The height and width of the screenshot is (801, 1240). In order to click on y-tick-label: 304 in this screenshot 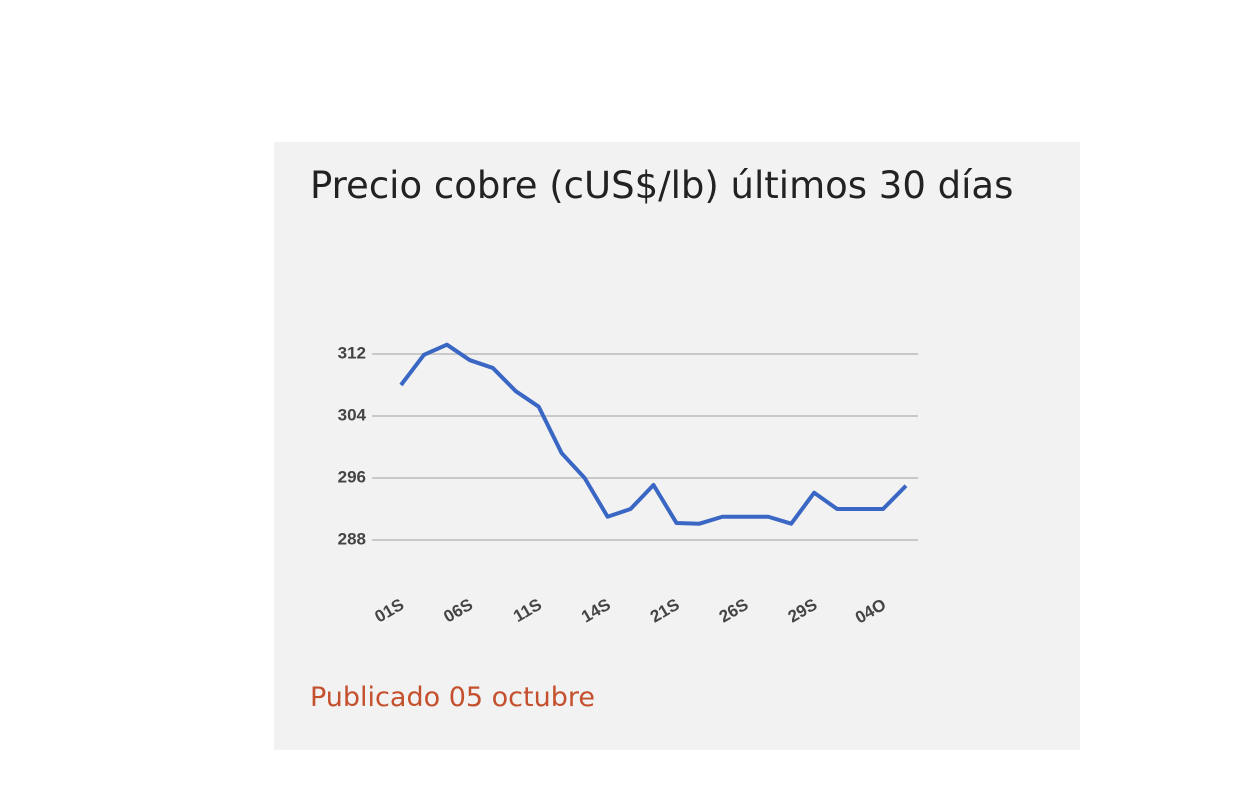, I will do `click(352, 414)`.